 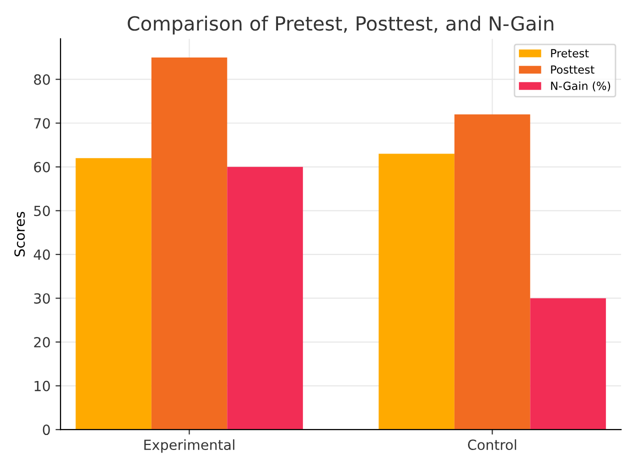 What do you see at coordinates (42, 342) in the screenshot?
I see `y-tick-label: 20` at bounding box center [42, 342].